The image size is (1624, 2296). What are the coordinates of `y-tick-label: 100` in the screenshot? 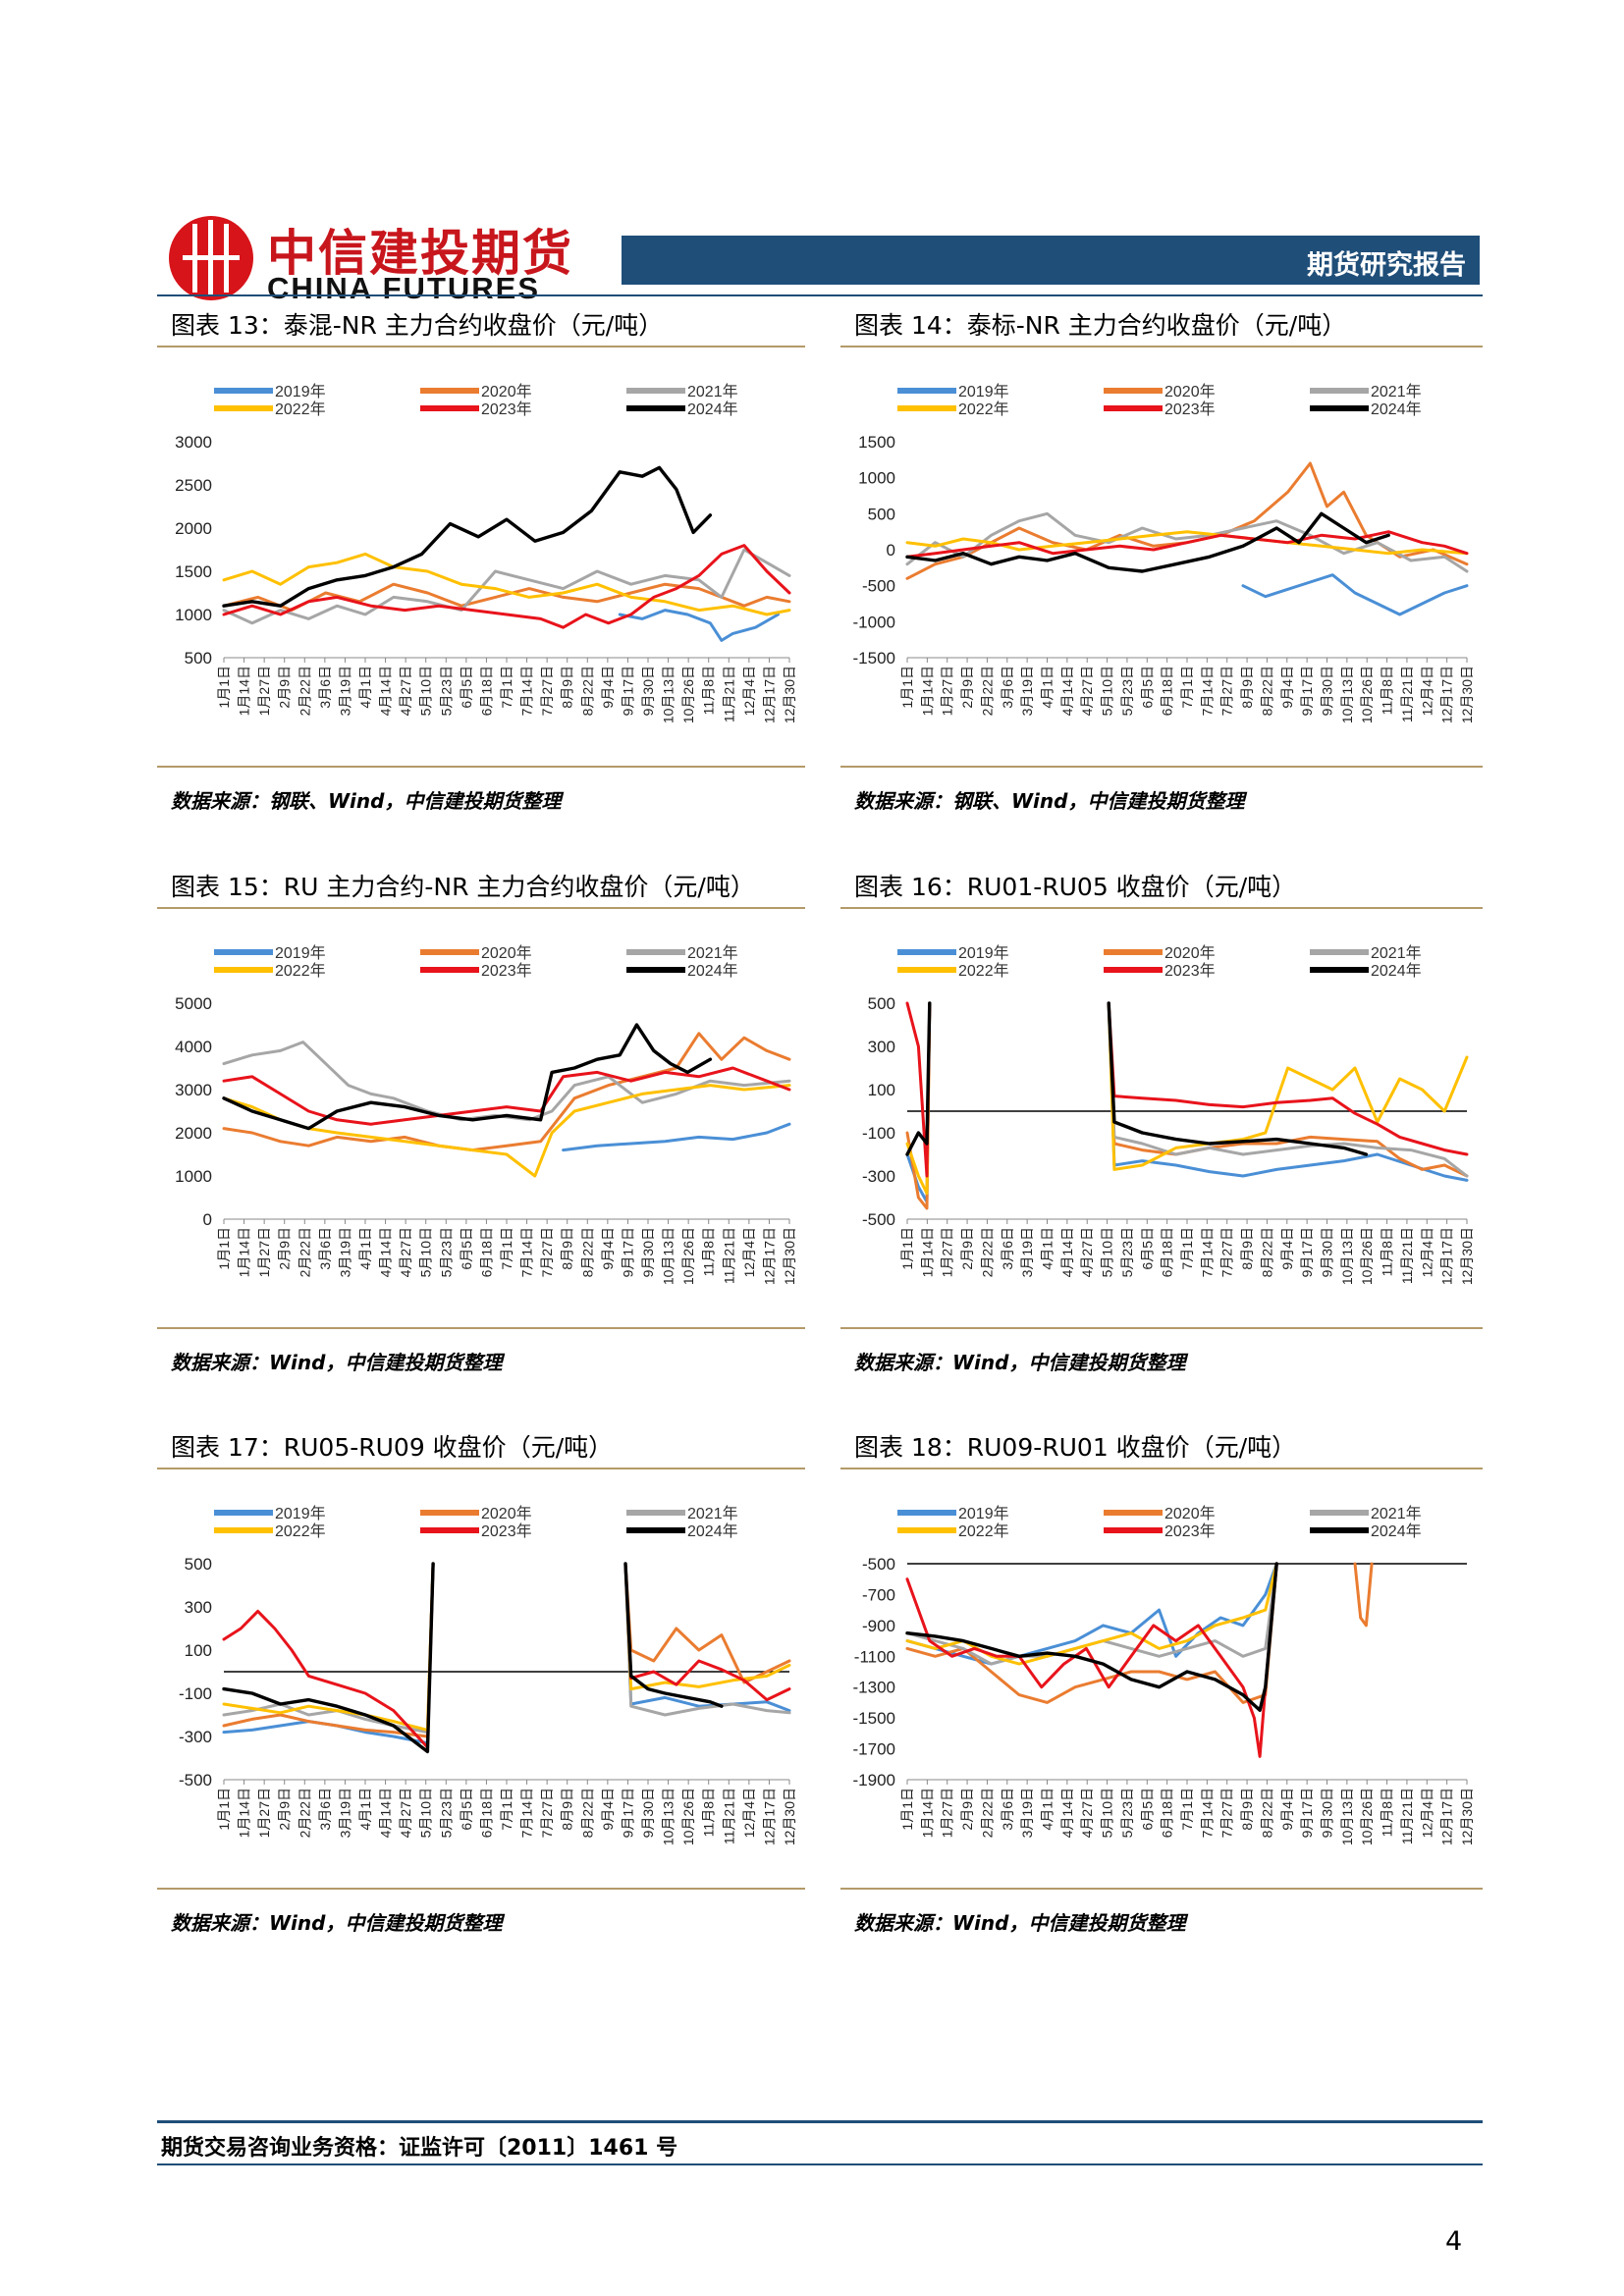 It's located at (198, 1650).